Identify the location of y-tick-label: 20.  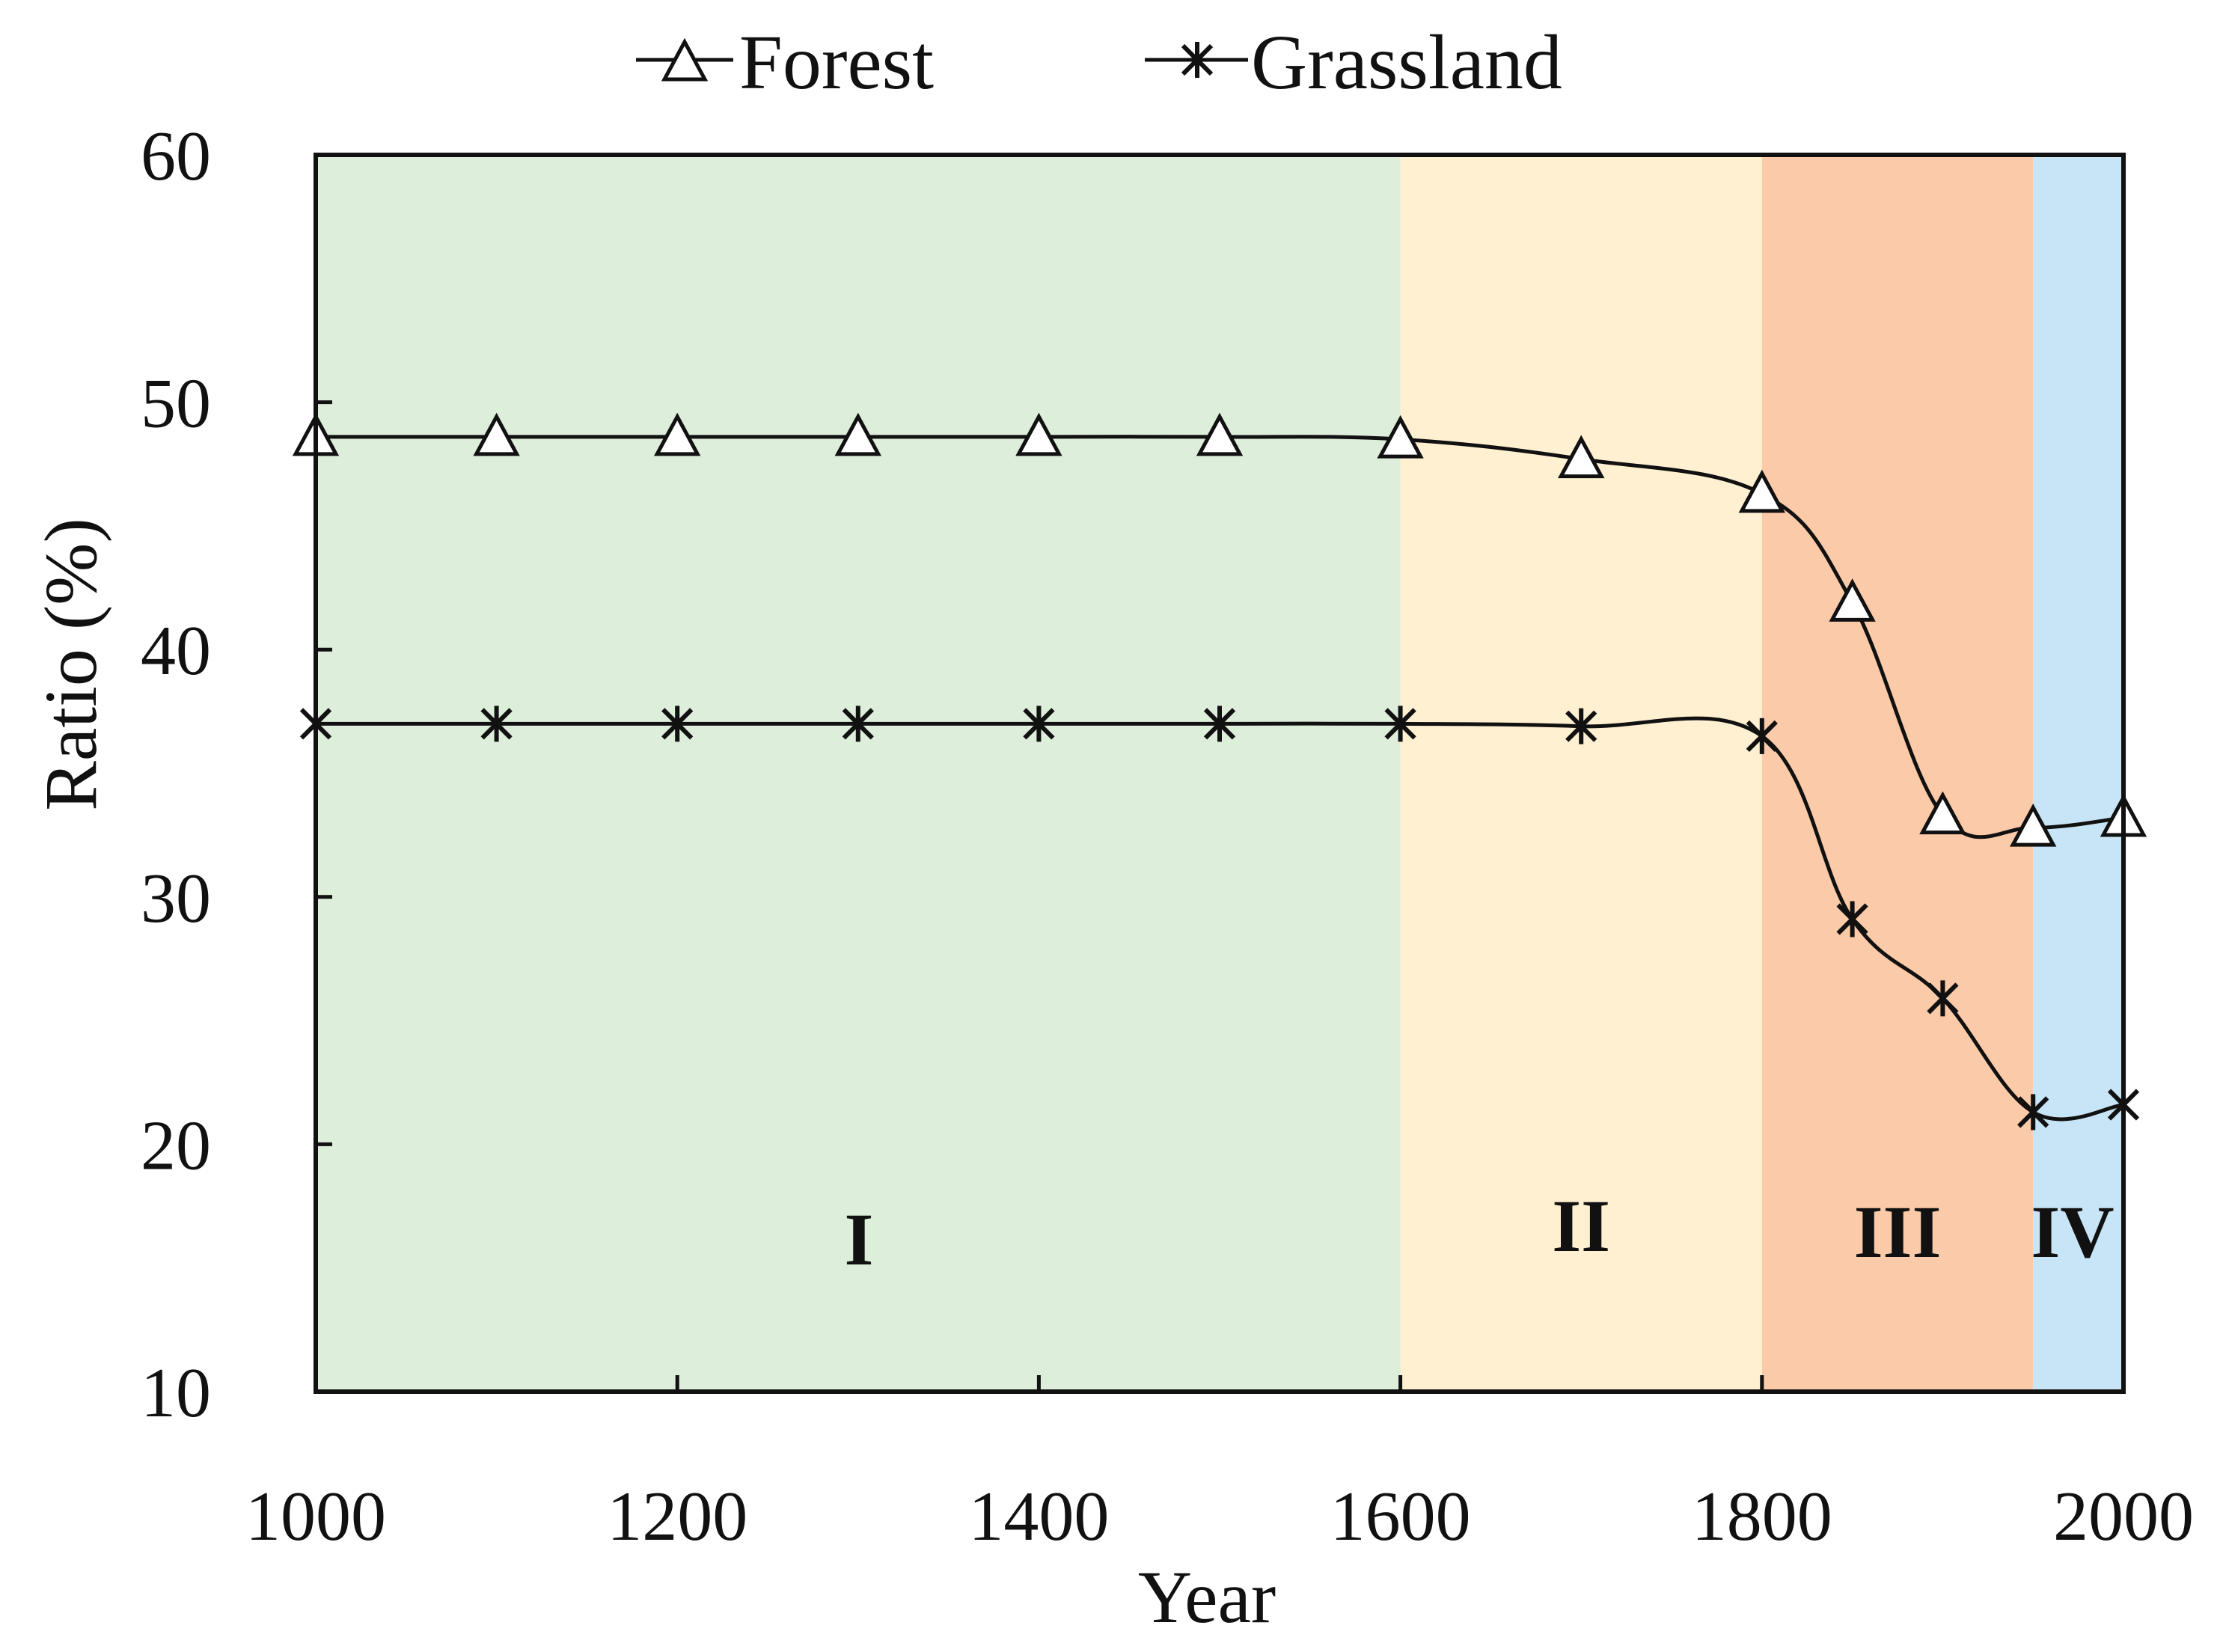
(176, 1145).